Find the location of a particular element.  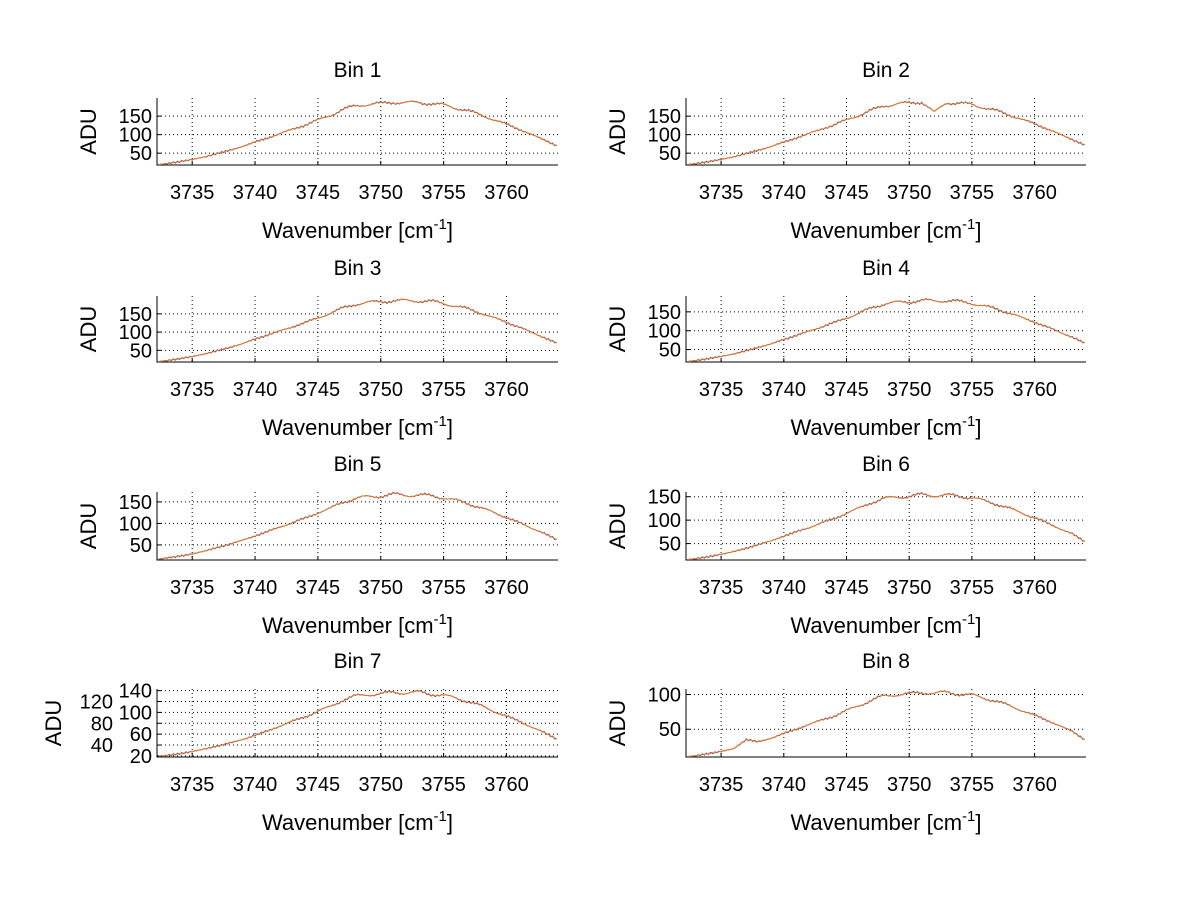

subplot-title: Bin 2 is located at coordinates (886, 70).